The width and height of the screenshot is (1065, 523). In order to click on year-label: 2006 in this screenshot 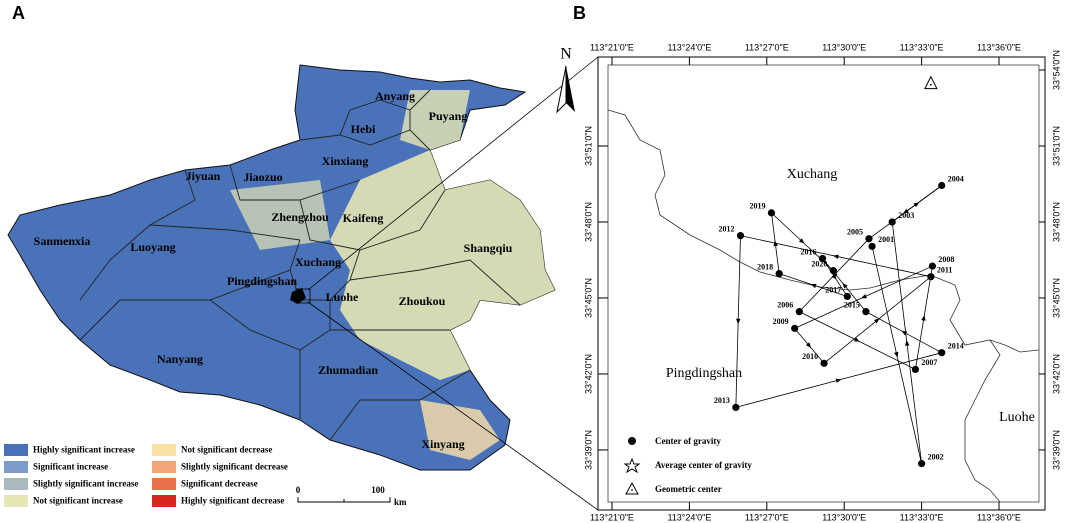, I will do `click(785, 304)`.